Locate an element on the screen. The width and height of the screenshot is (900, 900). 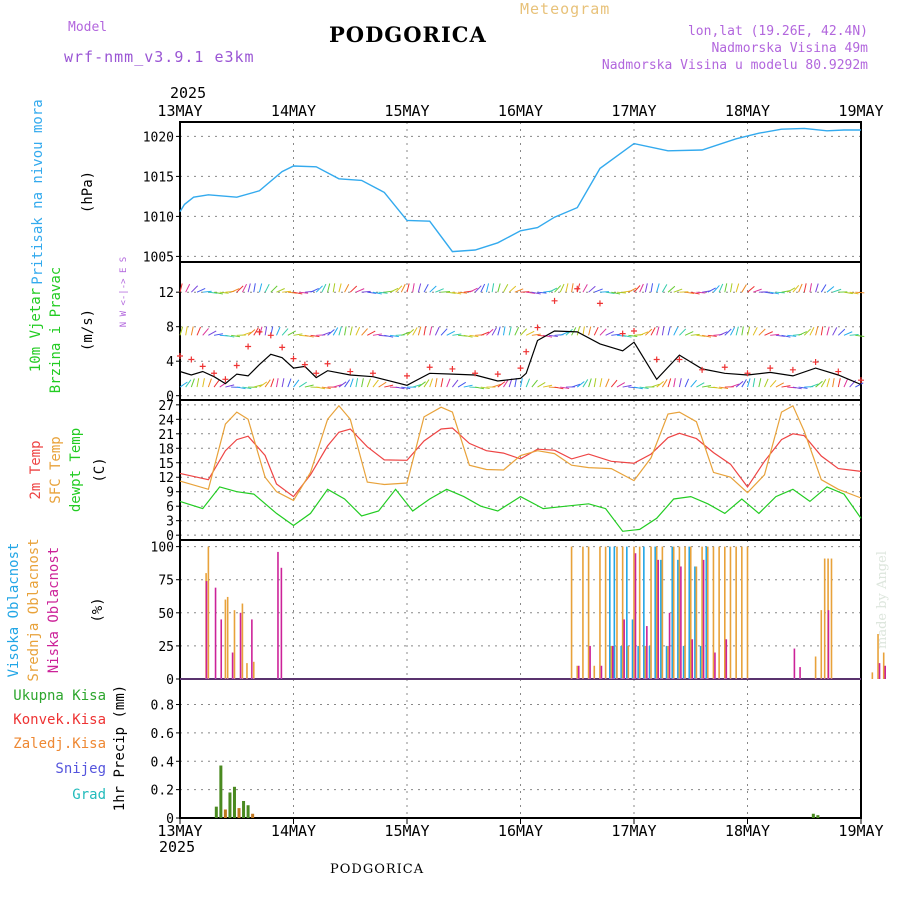
y-tick-label: 18 is located at coordinates (166, 449).